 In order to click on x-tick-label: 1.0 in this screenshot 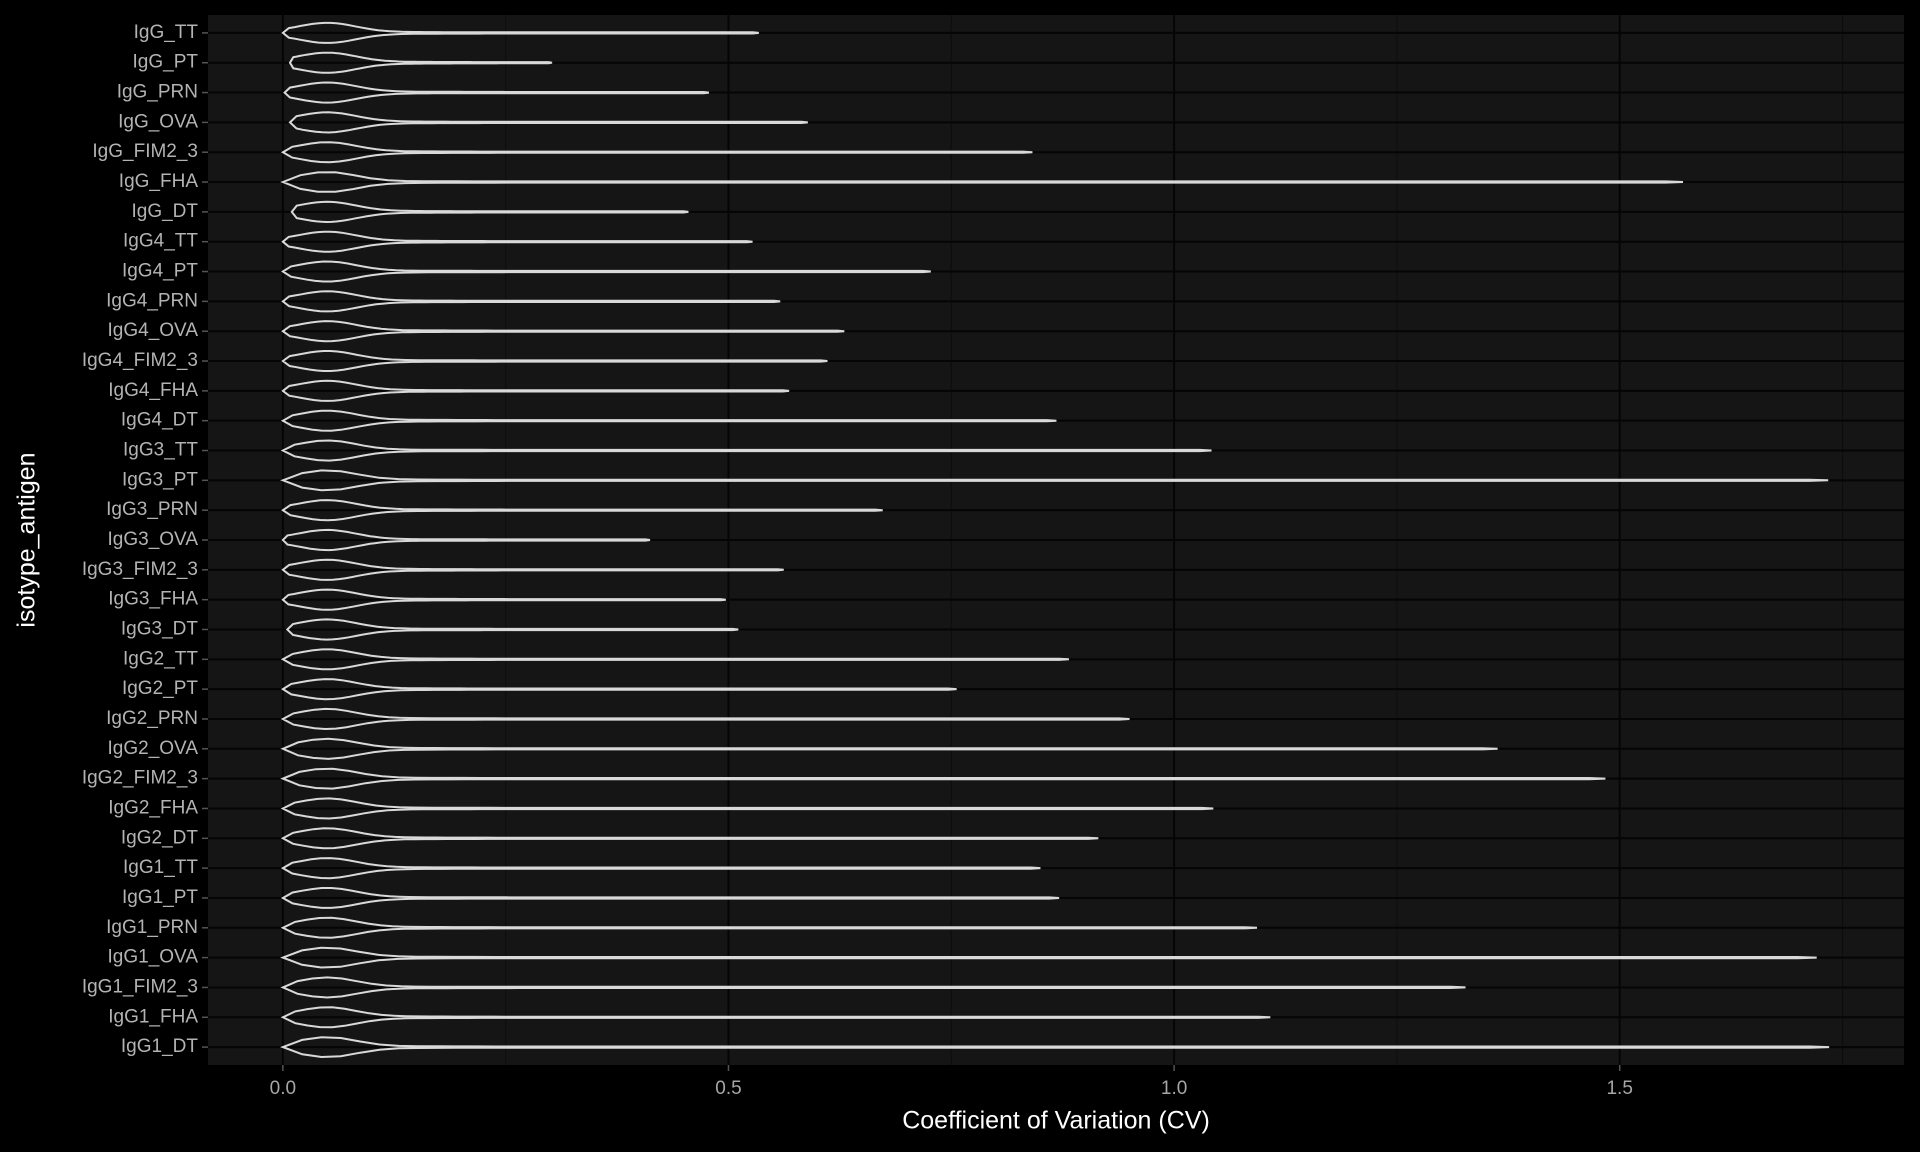, I will do `click(1174, 1088)`.